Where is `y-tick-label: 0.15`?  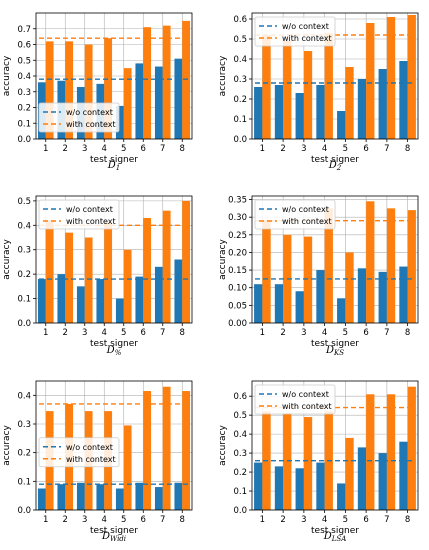
y-tick-label: 0.15 is located at coordinates (237, 271).